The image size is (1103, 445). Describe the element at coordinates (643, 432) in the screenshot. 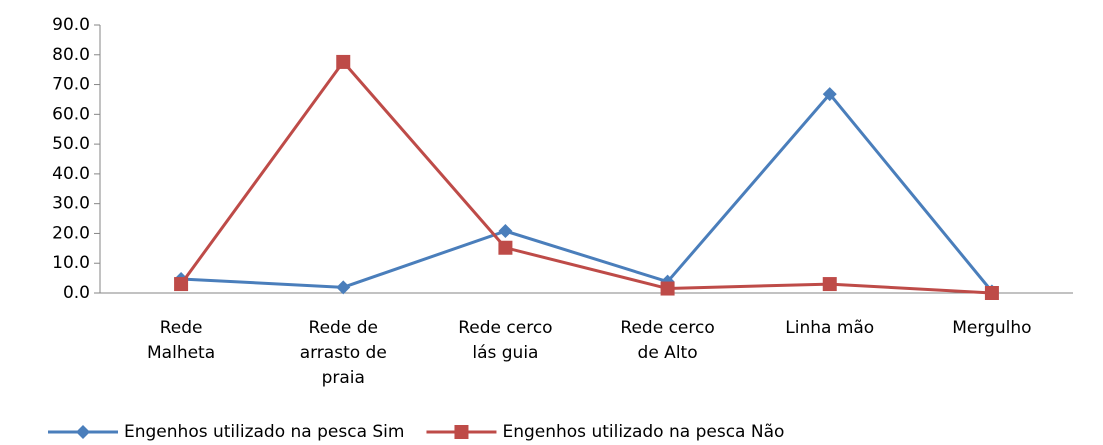

I see `legend-label: Engenhos utilizado na pesca Não` at that location.